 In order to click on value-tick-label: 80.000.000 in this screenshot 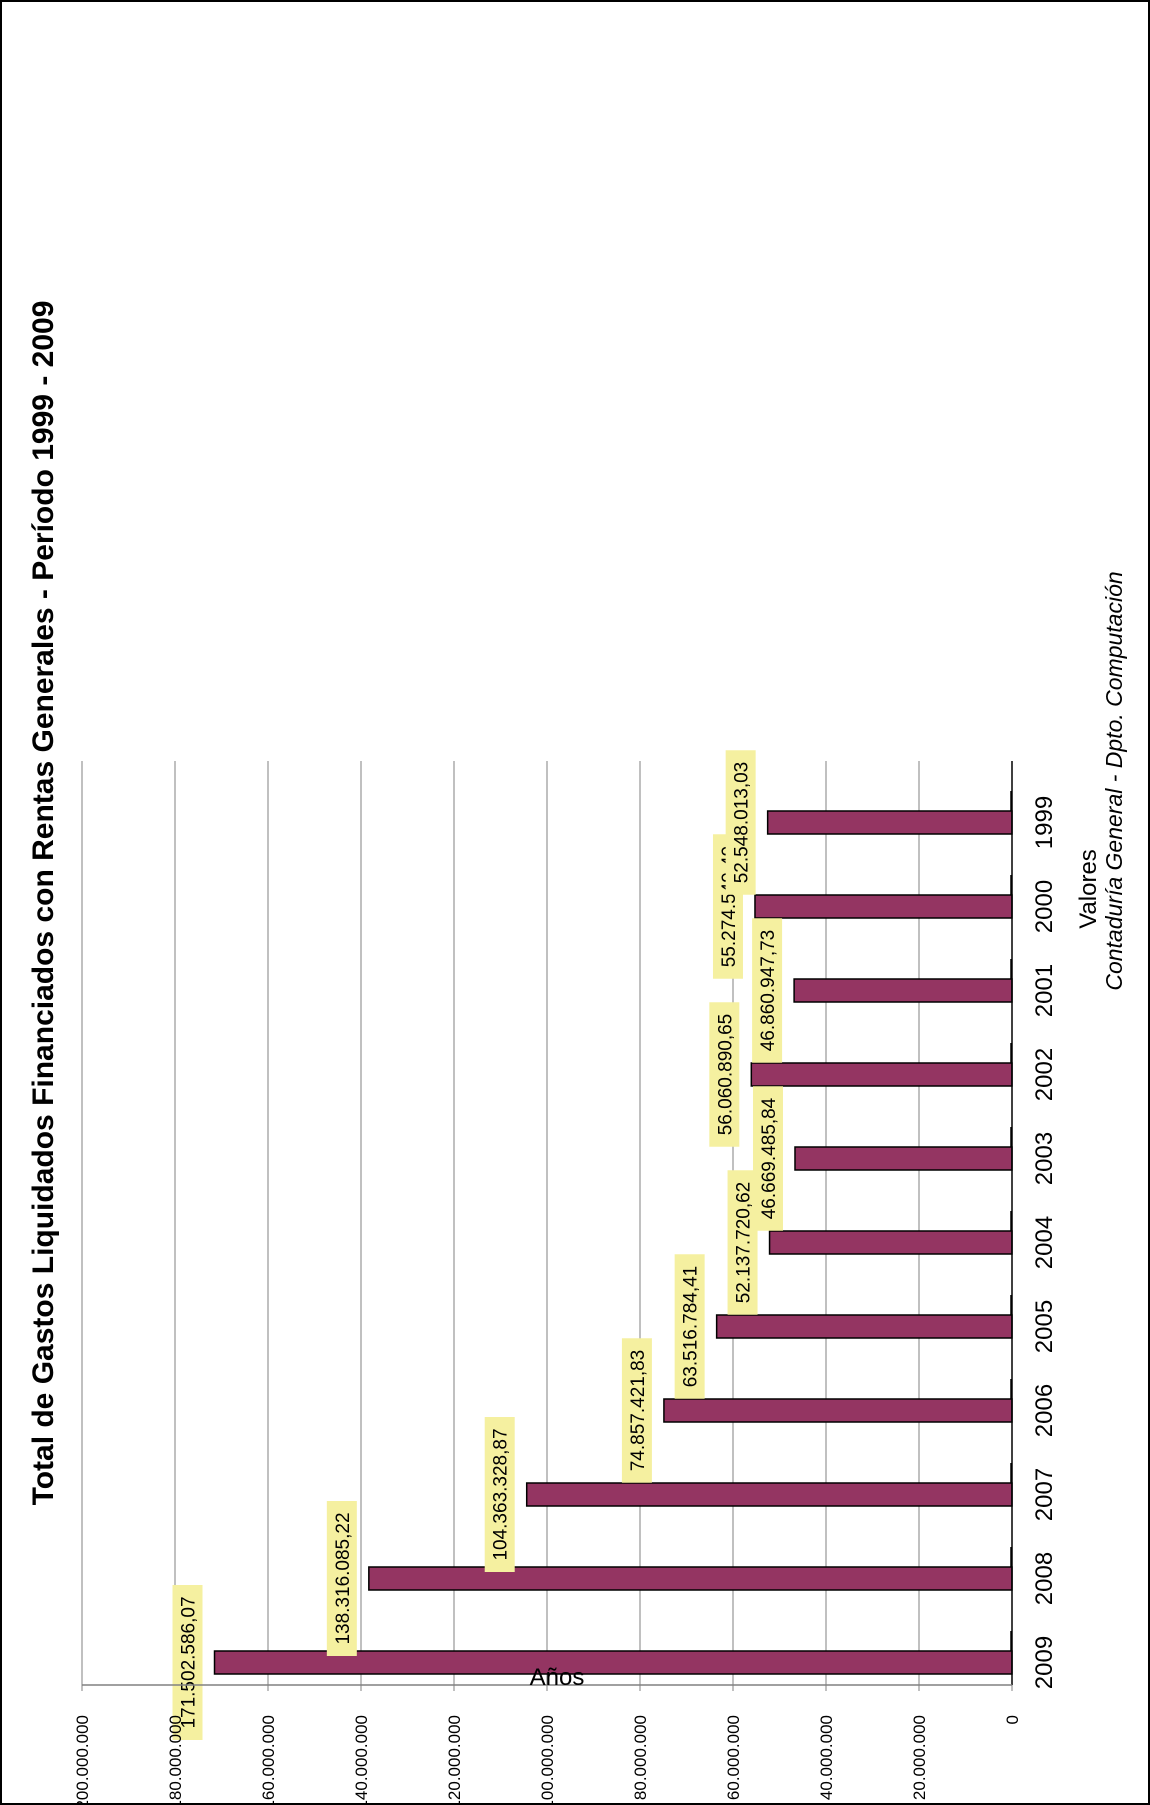, I will do `click(640, 1757)`.